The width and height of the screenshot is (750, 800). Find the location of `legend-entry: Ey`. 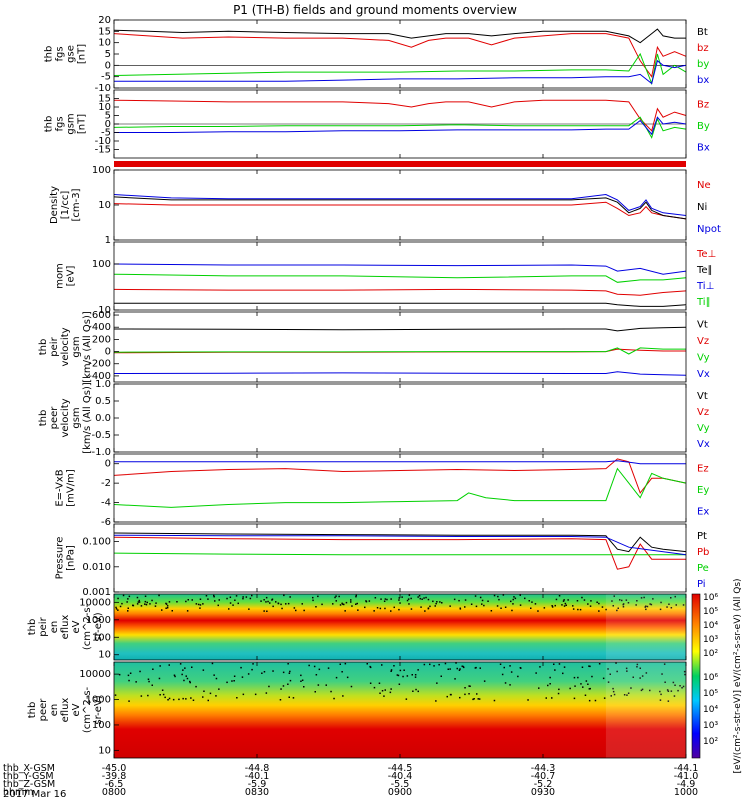

legend-entry: Ey is located at coordinates (703, 490).